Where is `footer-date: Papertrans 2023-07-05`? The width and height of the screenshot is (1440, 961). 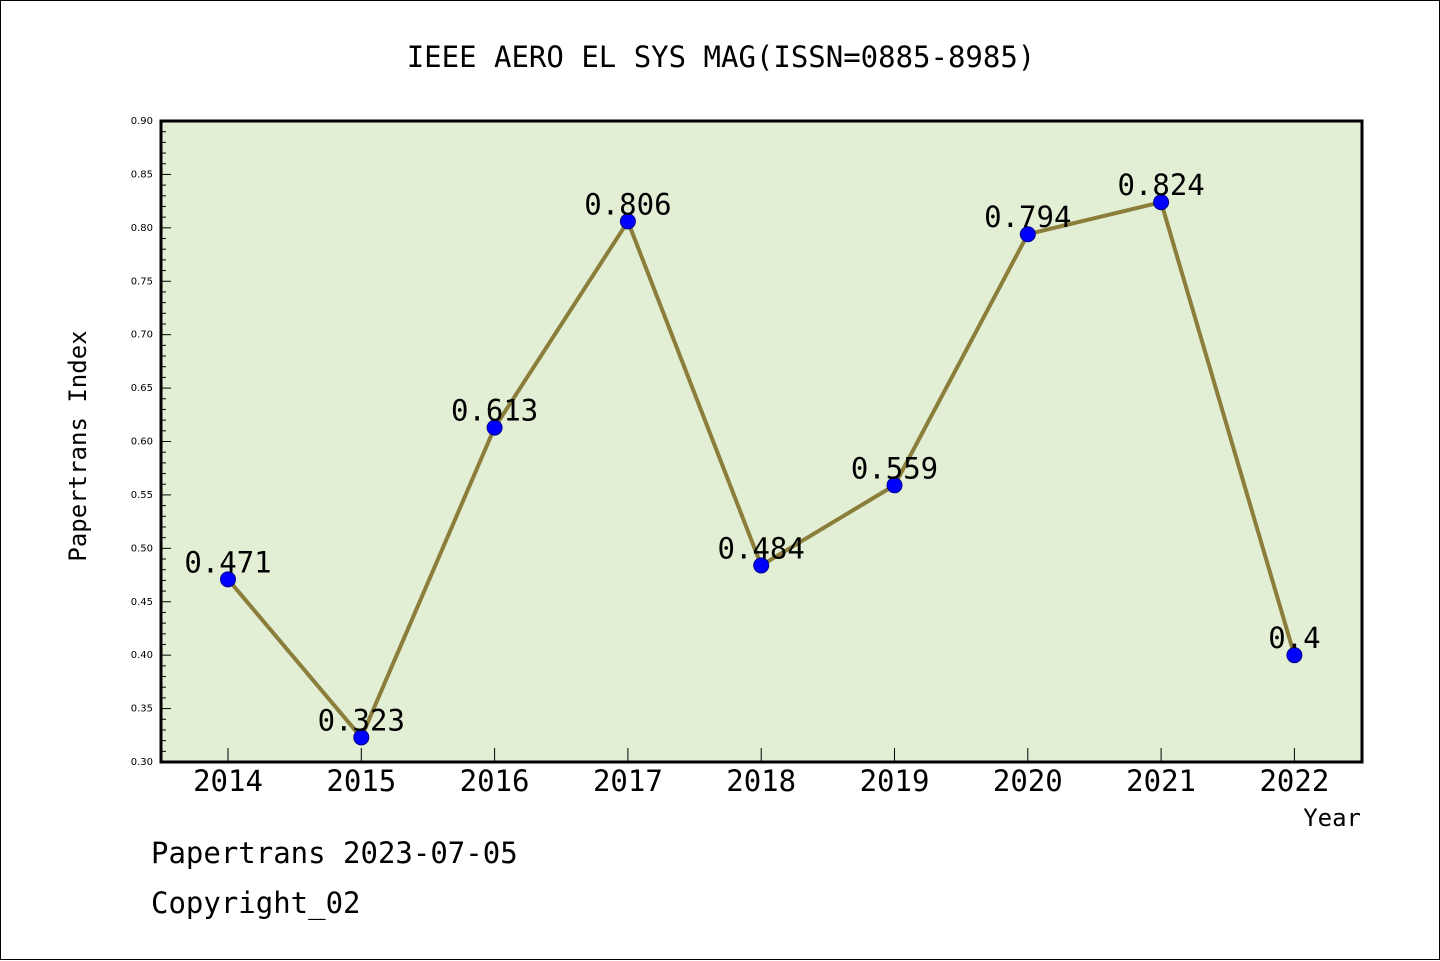 footer-date: Papertrans 2023-07-05 is located at coordinates (334, 853).